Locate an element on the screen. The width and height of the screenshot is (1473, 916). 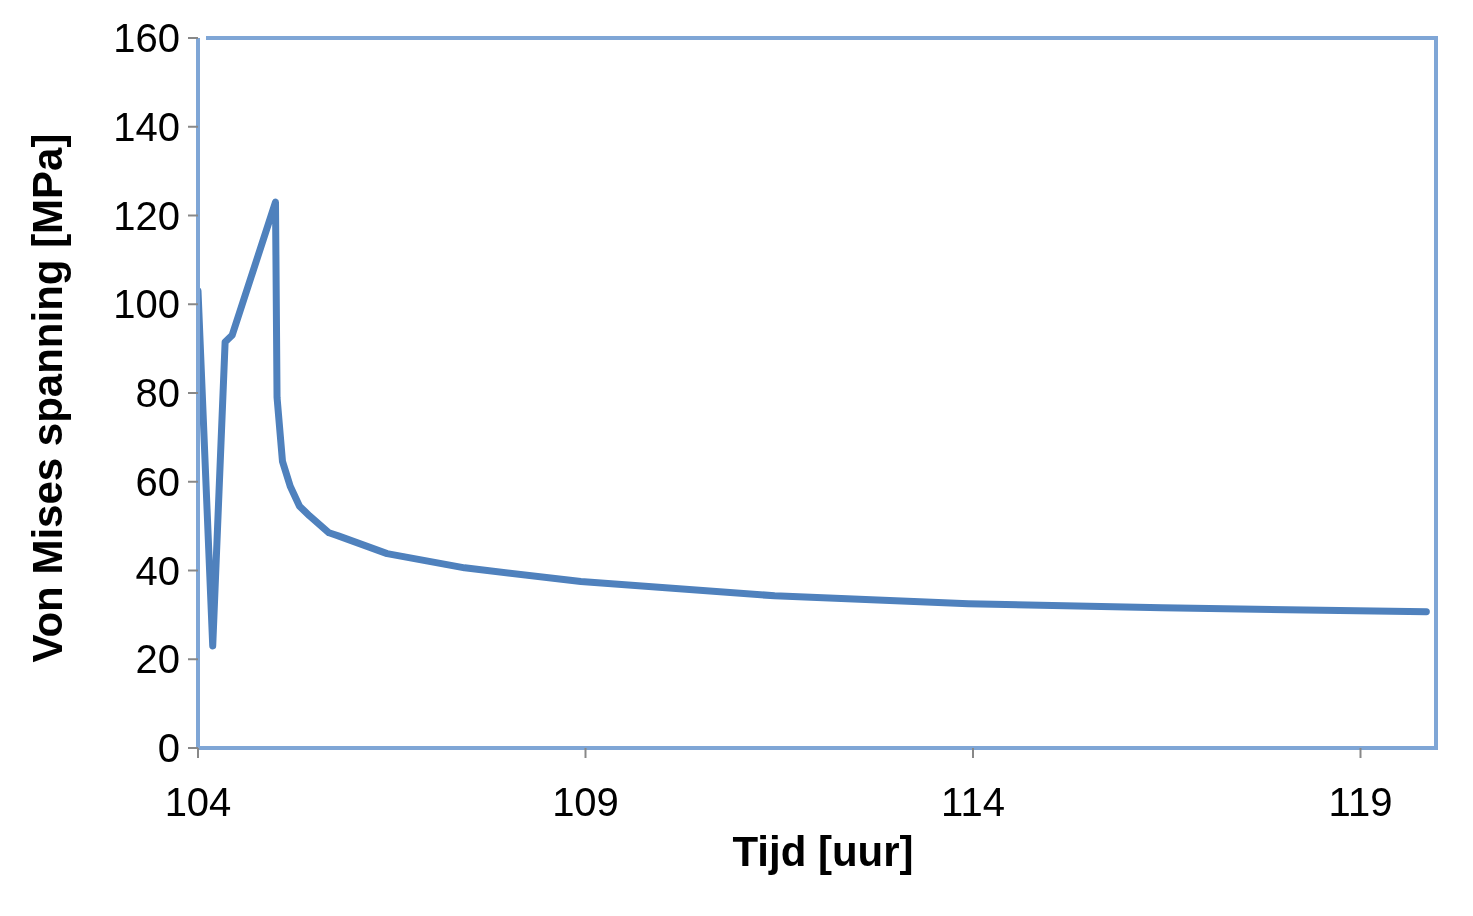
y-tick-label: 40 is located at coordinates (157, 570).